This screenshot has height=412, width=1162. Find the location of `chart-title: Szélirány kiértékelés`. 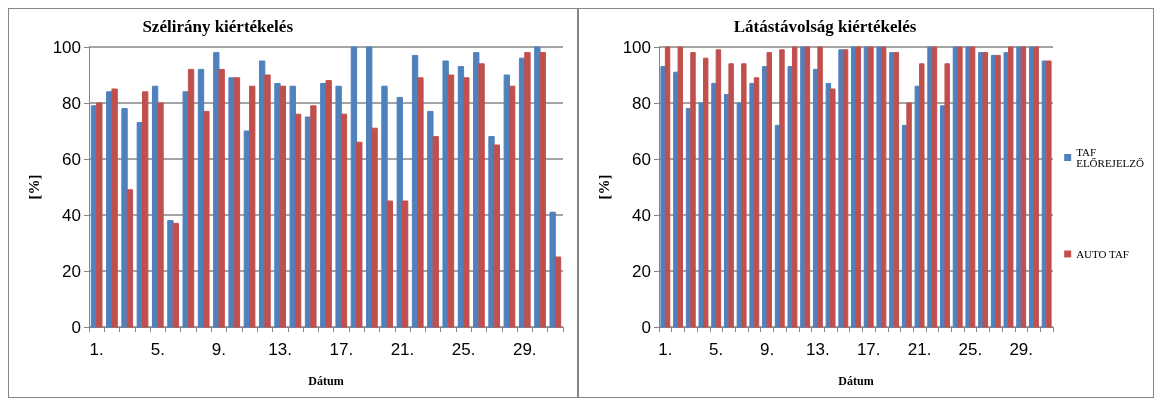

chart-title: Szélirány kiértékelés is located at coordinates (218, 26).